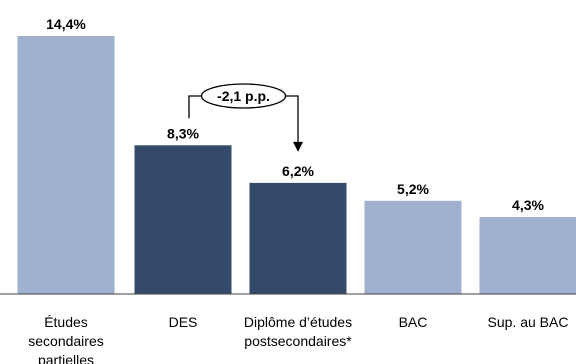  I want to click on value-label-0: 14,4%, so click(66, 24).